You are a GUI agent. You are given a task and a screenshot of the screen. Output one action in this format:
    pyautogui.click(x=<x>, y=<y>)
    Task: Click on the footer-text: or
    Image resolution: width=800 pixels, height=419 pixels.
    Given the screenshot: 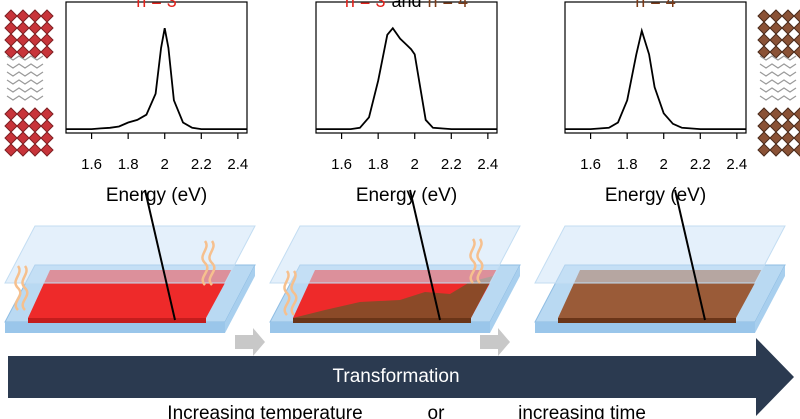 What is the action you would take?
    pyautogui.click(x=437, y=411)
    